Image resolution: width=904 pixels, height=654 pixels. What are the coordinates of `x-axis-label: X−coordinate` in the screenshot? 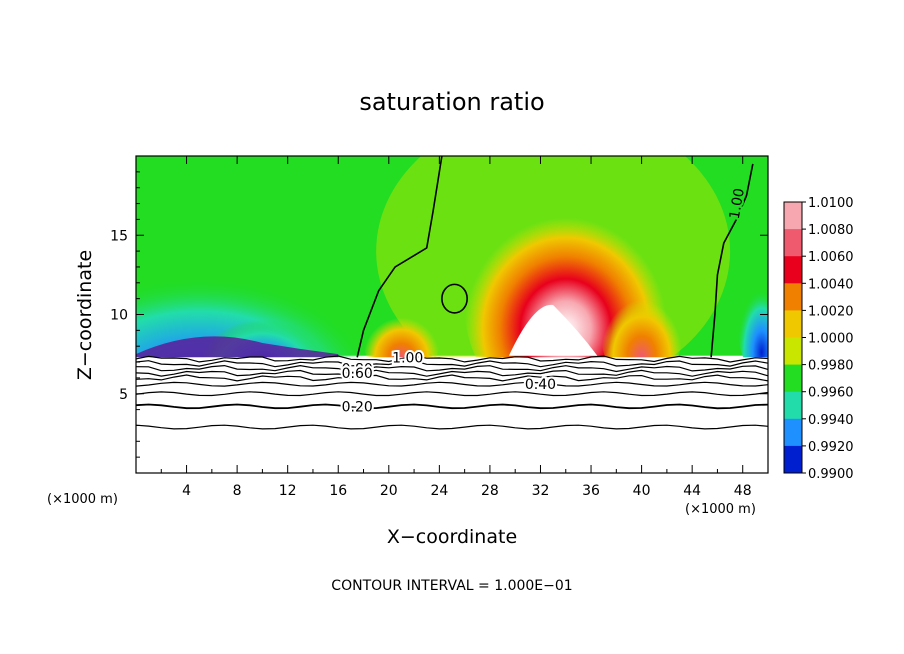 It's located at (452, 537).